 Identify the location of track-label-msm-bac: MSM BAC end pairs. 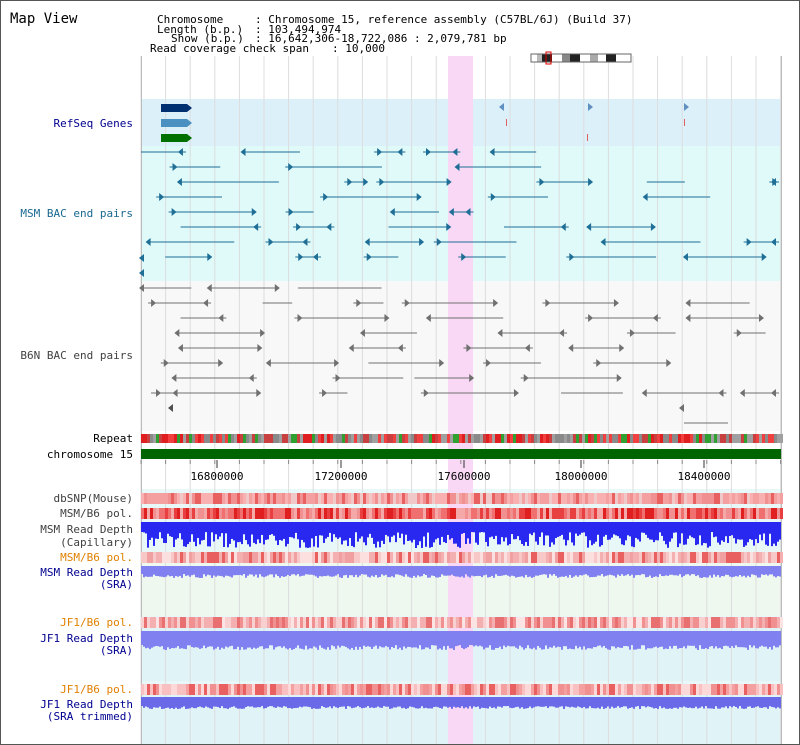
(76, 213).